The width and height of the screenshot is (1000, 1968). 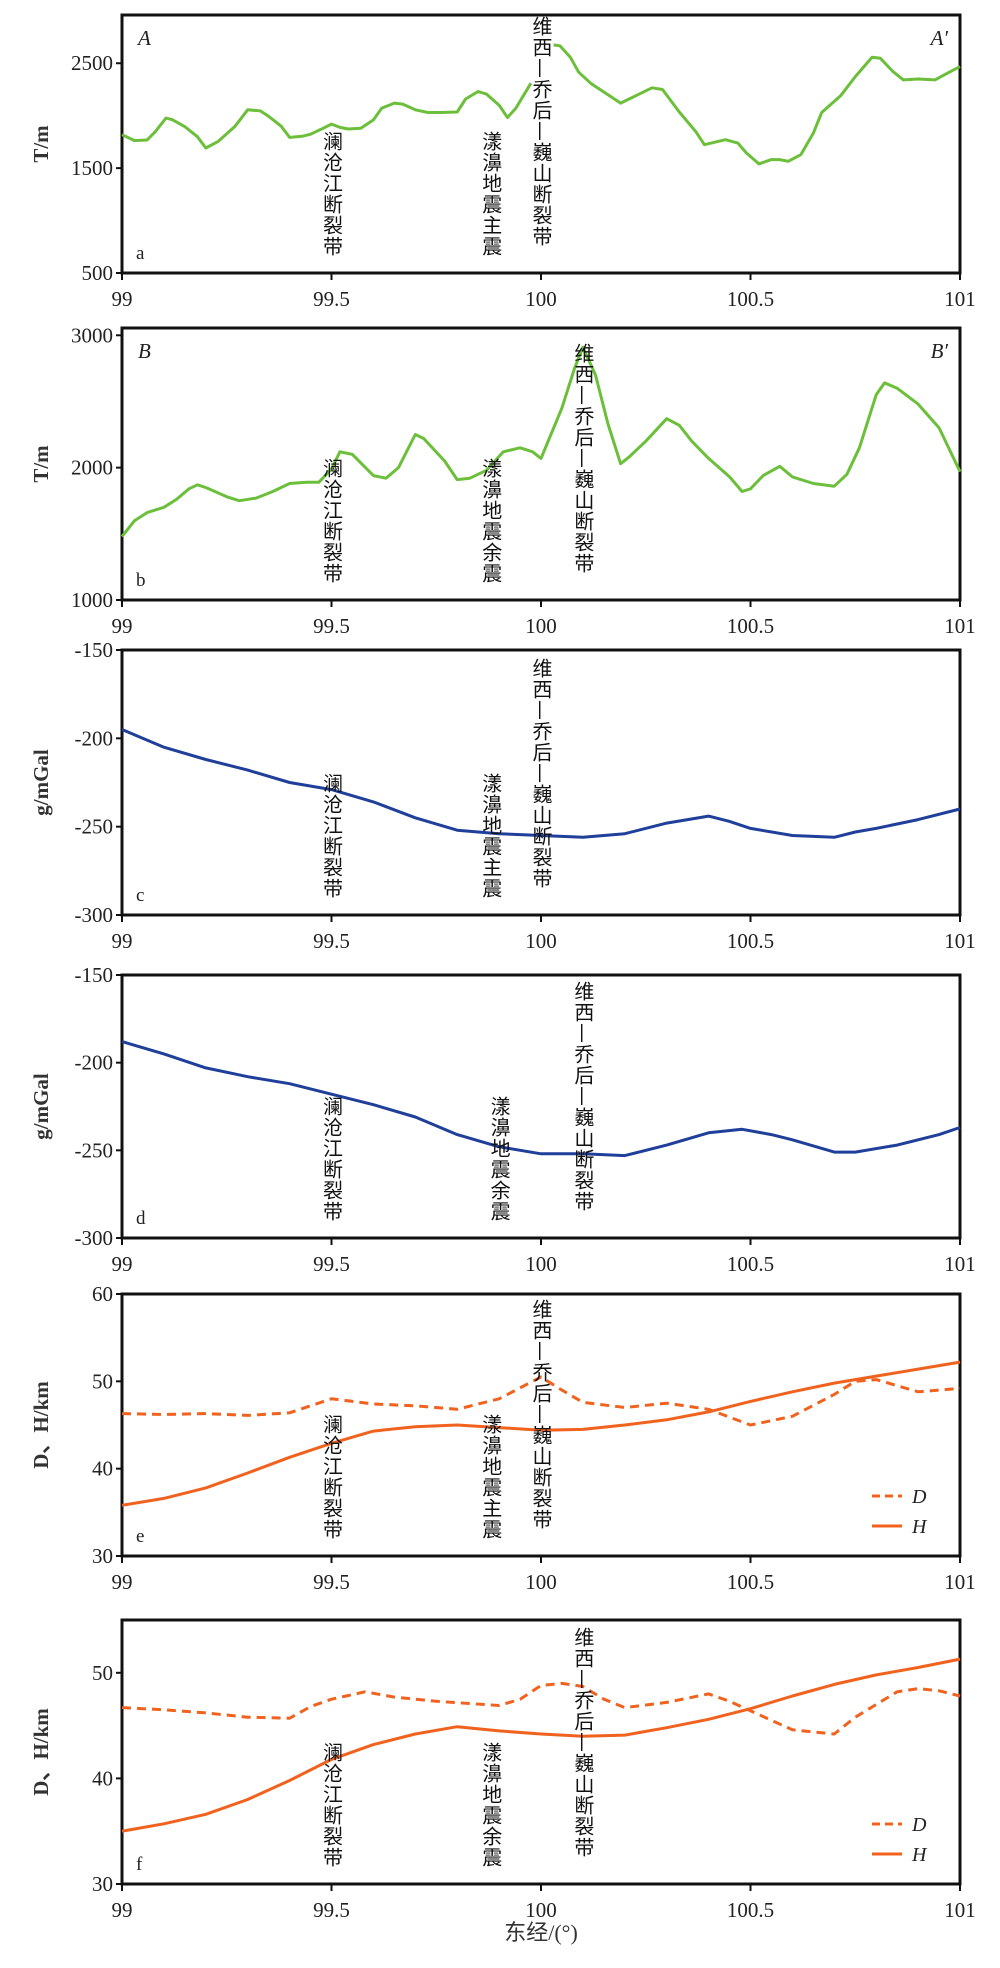 I want to click on y-tick-label: 500, so click(x=98, y=273).